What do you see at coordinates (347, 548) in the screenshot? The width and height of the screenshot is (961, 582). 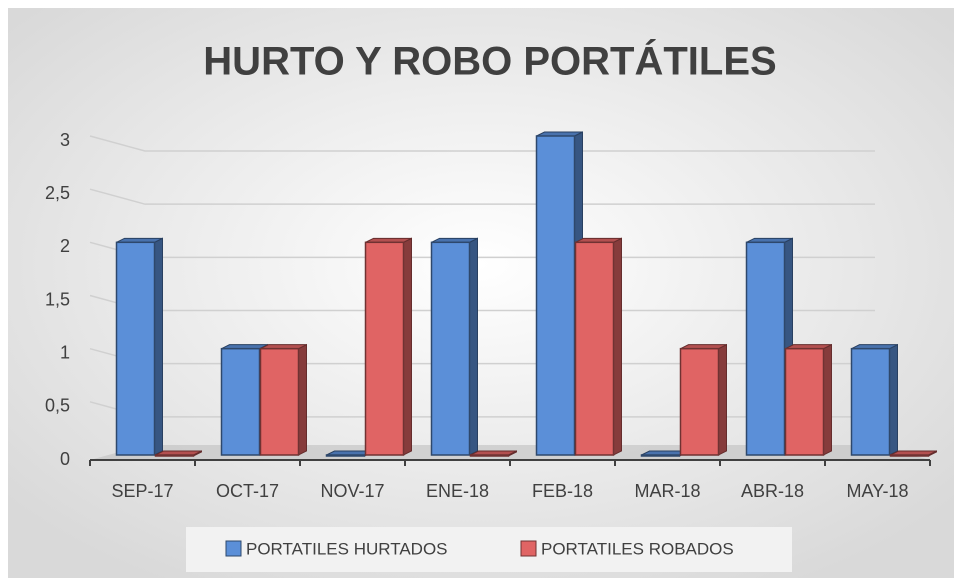 I see `legend-label: PORTATILES HURTADOS` at bounding box center [347, 548].